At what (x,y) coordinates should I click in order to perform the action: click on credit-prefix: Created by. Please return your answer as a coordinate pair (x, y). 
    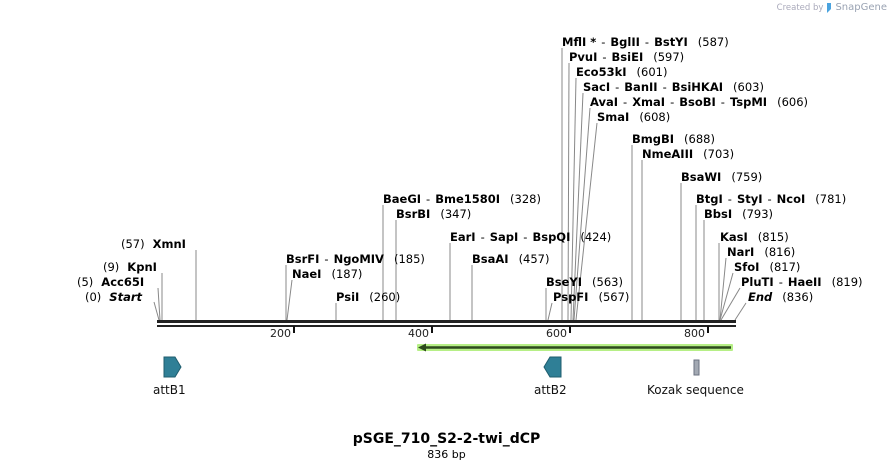
    Looking at the image, I should click on (800, 7).